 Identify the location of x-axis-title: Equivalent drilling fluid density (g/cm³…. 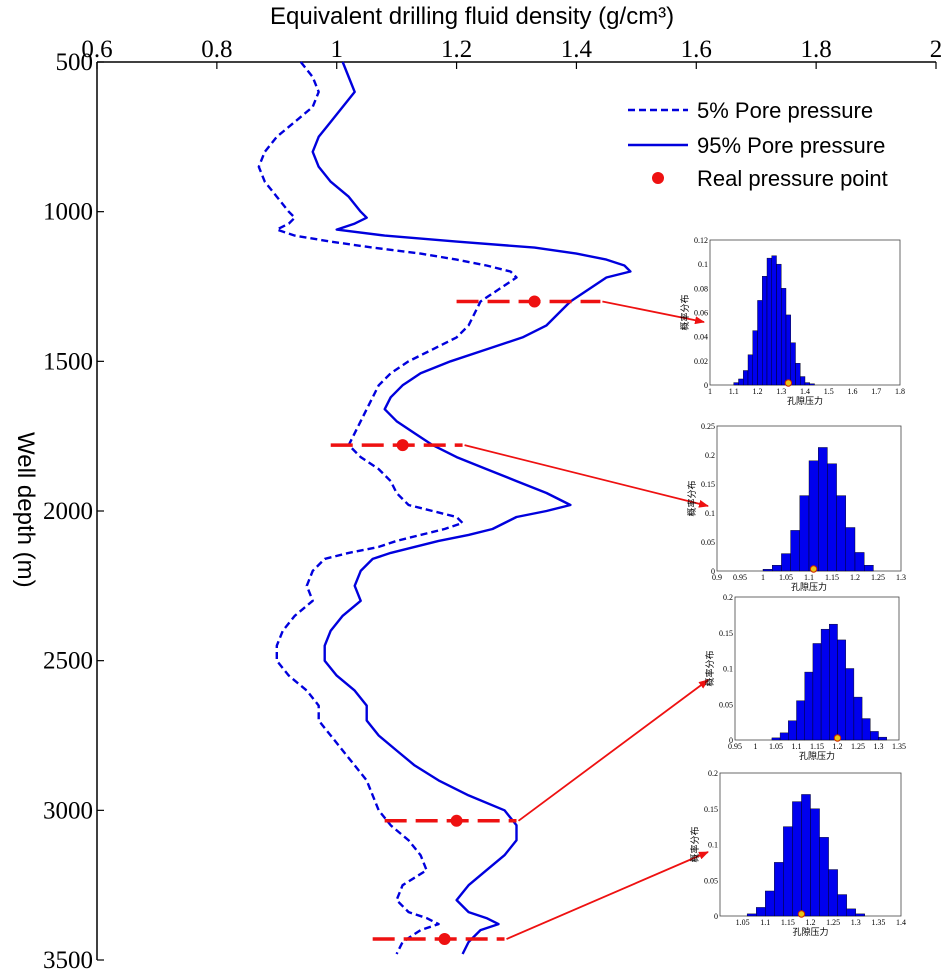
(472, 16).